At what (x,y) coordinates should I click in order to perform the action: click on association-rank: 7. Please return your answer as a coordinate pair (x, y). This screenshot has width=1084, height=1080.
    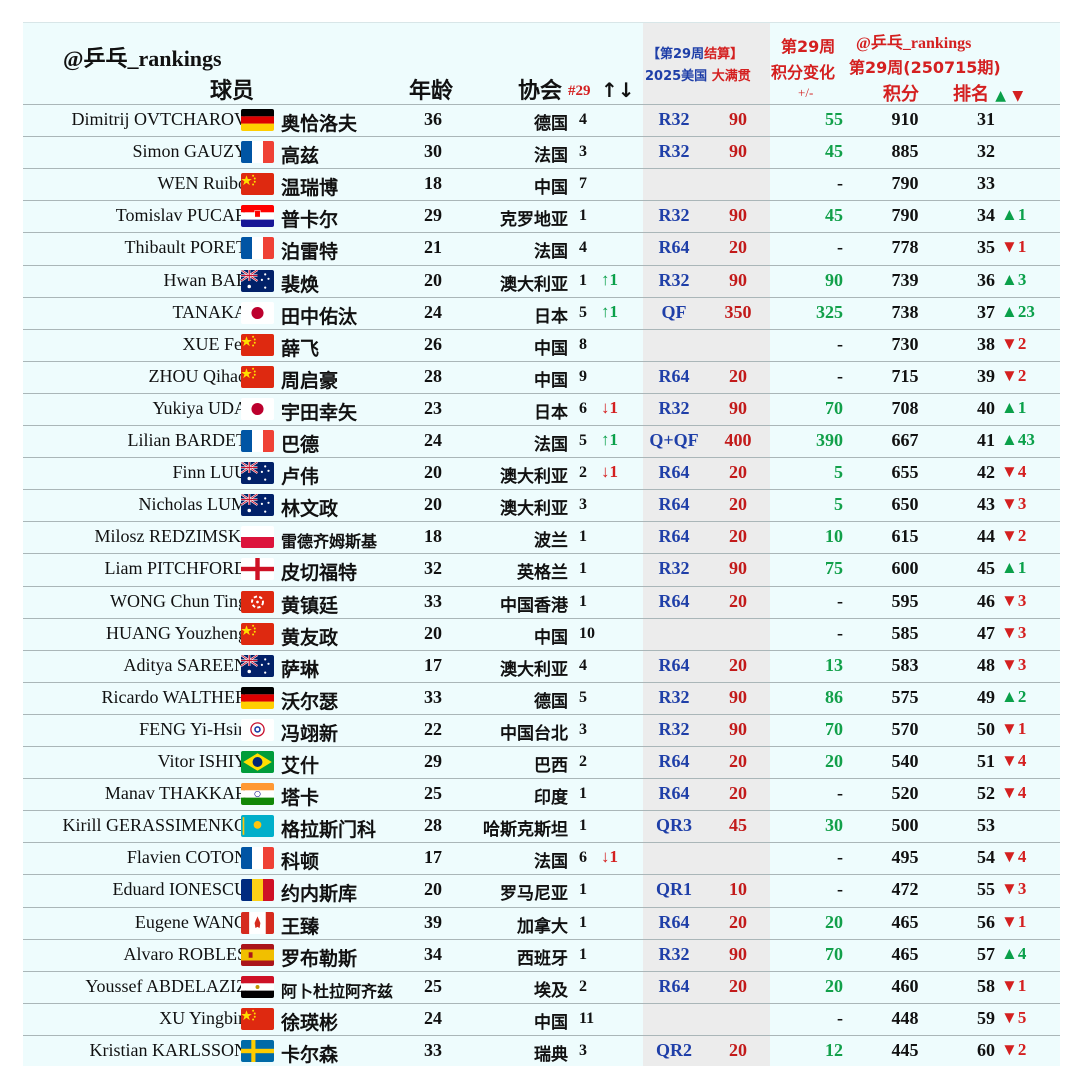
    Looking at the image, I should click on (583, 184).